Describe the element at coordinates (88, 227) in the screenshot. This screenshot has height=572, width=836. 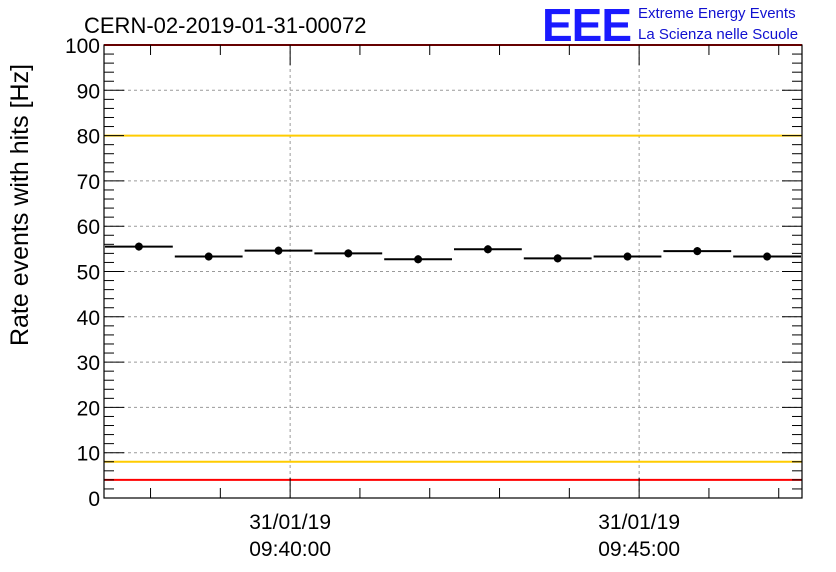
I see `y-tick-label: 60` at that location.